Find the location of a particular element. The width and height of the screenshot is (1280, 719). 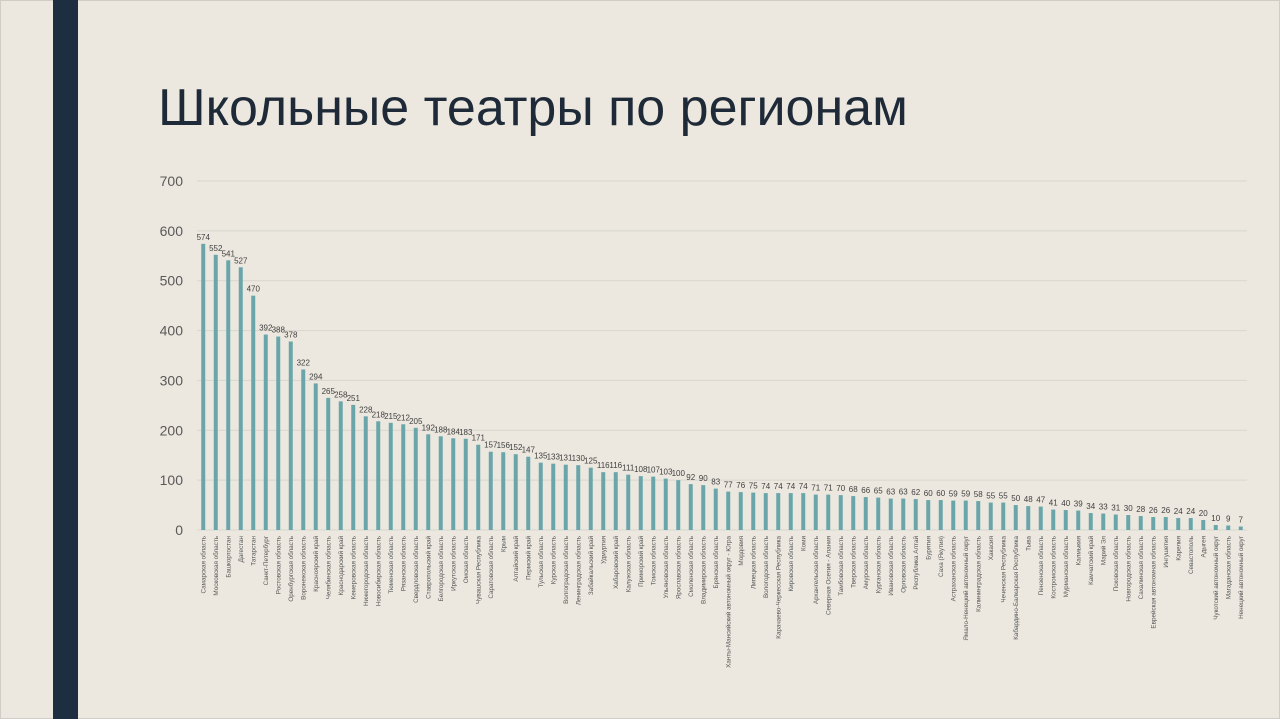

y-tick-label: 0 is located at coordinates (179, 530).